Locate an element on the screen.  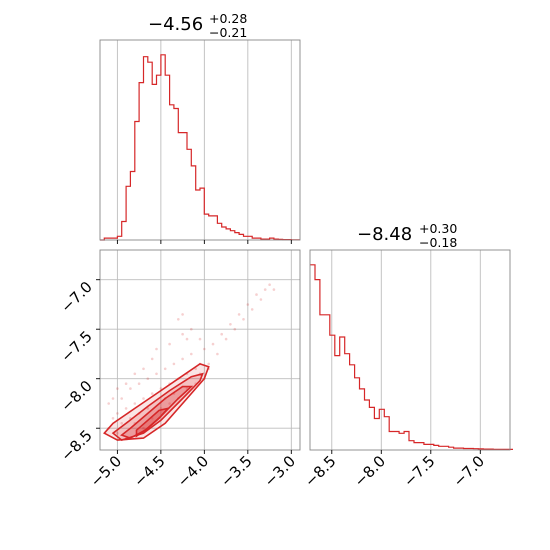
histogram-2-title: −8.48 is located at coordinates (384, 234).